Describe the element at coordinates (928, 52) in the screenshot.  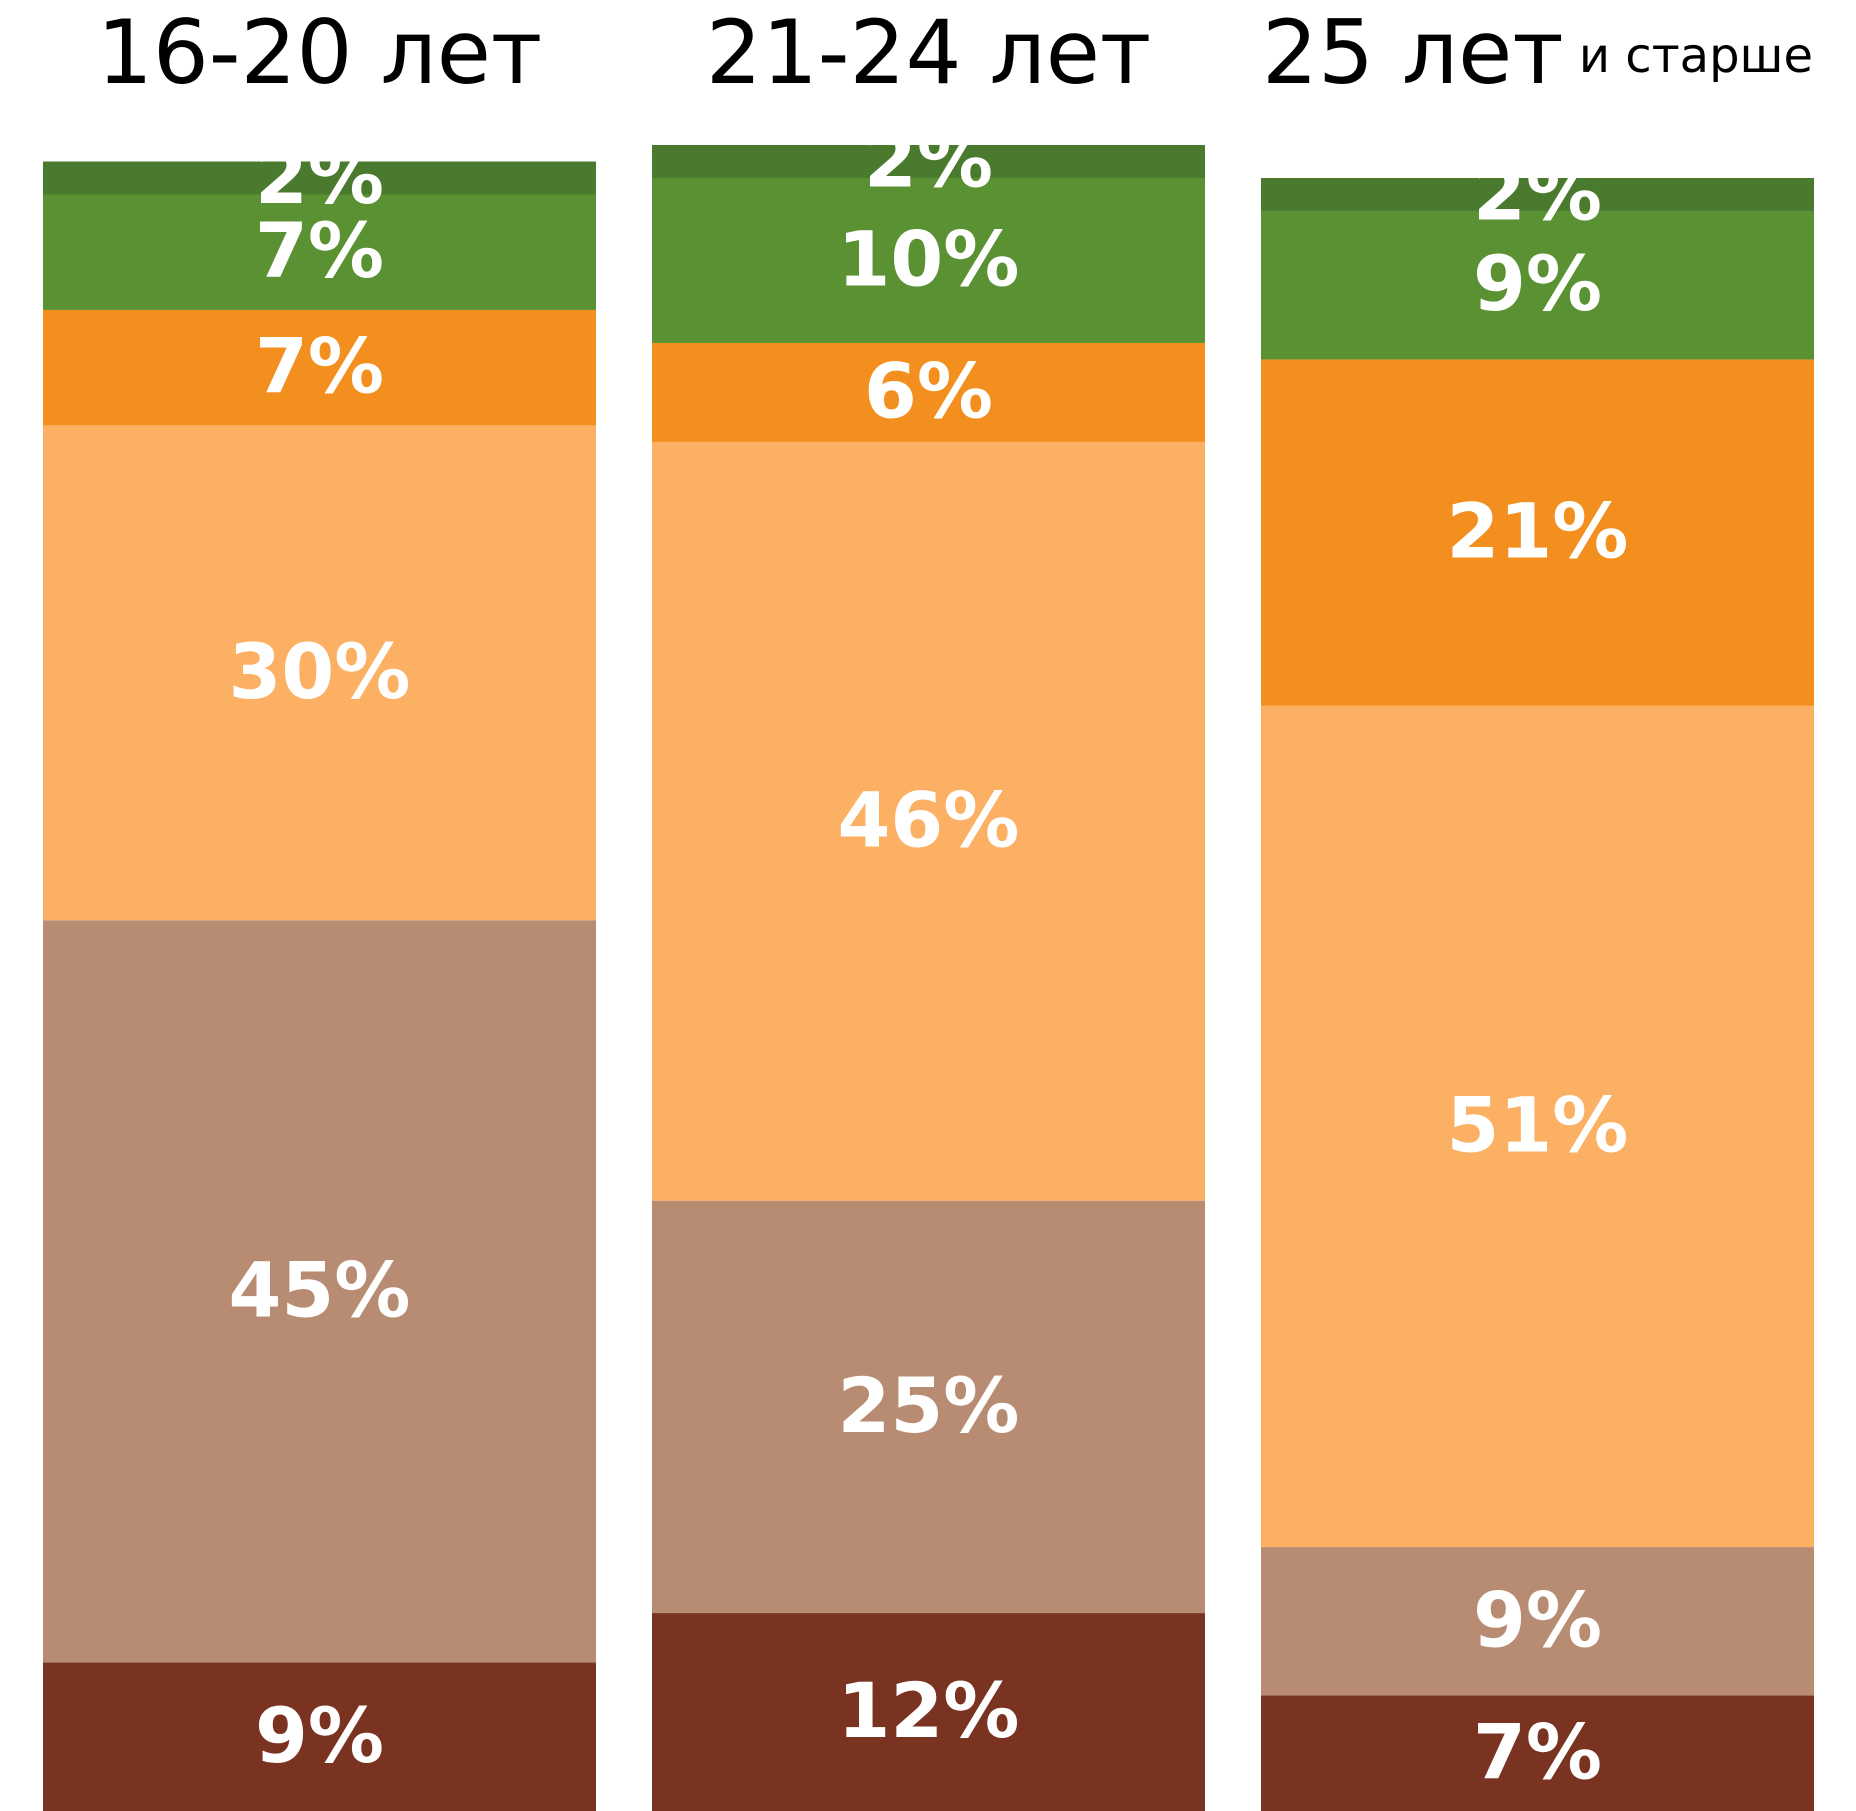
I see `category-label: 21-24 лет` at that location.